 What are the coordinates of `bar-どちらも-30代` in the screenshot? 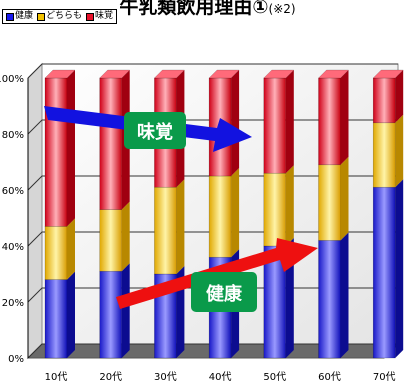 It's located at (169, 227).